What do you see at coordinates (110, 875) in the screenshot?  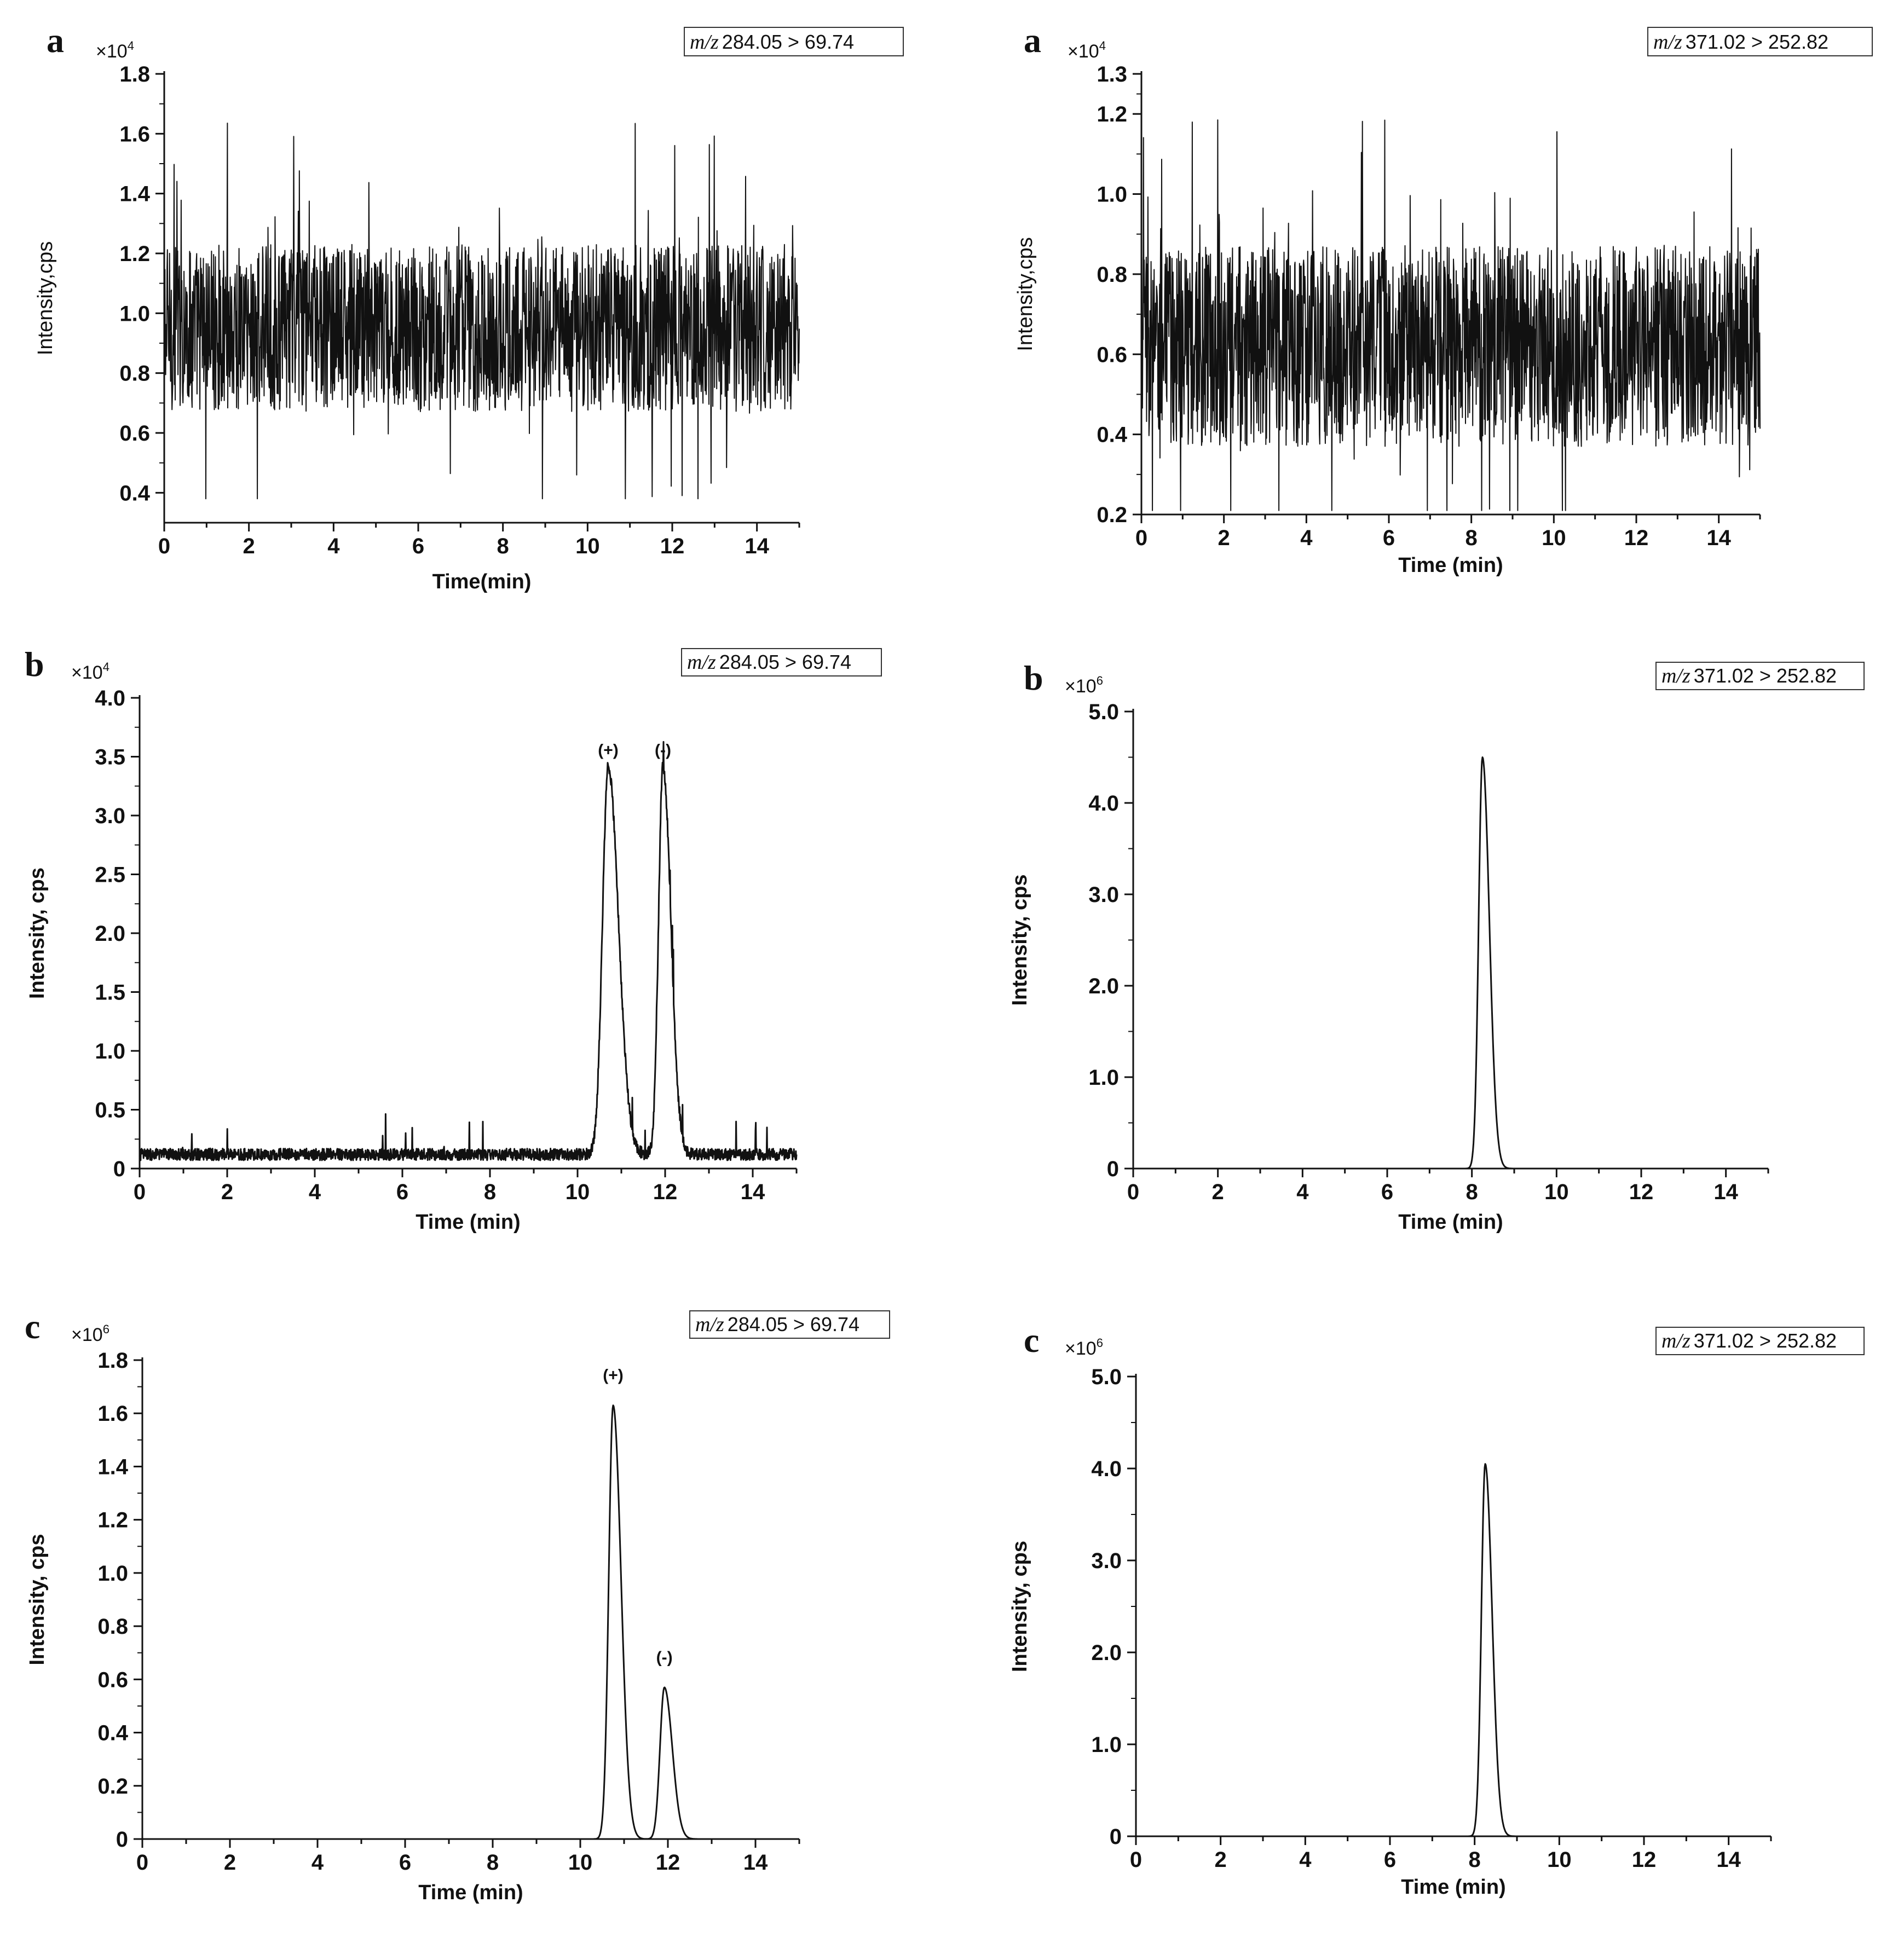 I see `y-tick-label: 2.5` at bounding box center [110, 875].